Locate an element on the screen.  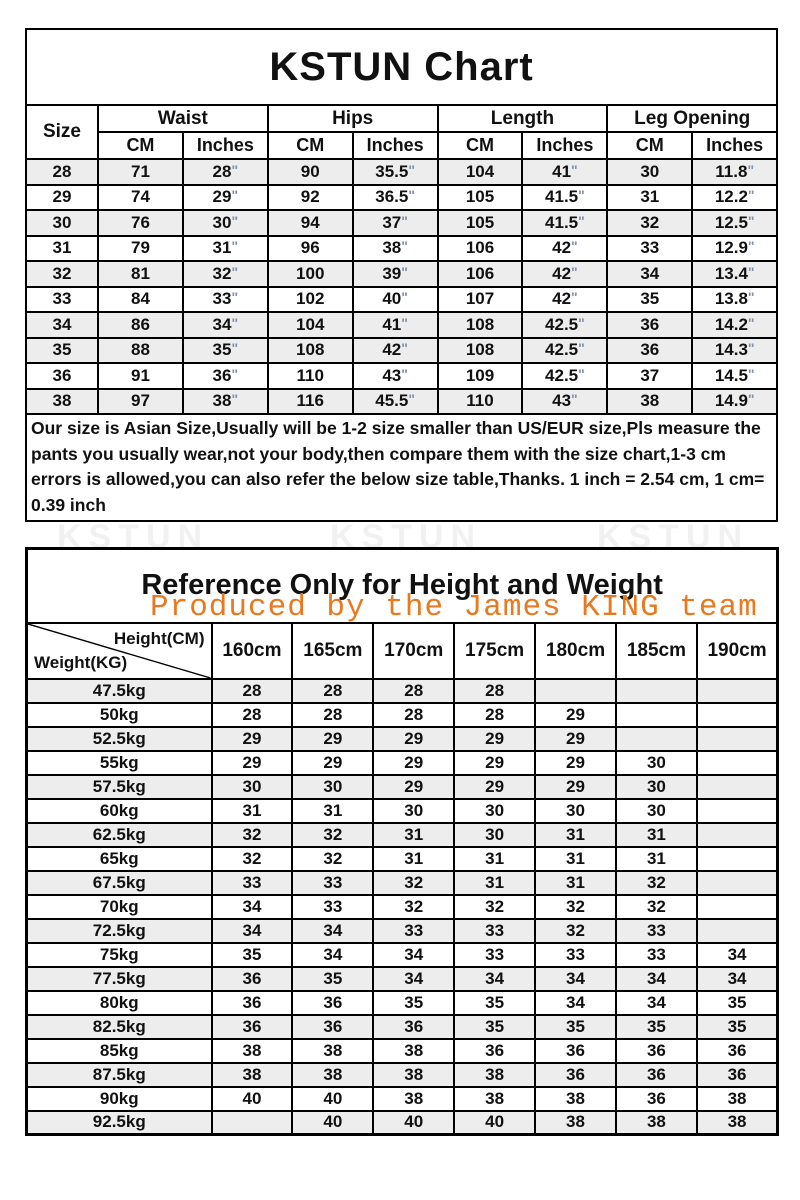
corner-header-cell: Height(CM) Weight(KG) is located at coordinates (119, 650).